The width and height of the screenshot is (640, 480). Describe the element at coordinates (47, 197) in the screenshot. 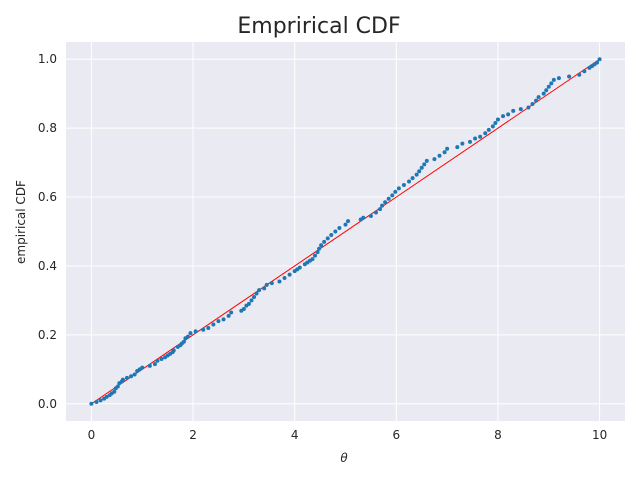

I see `y-tick-label: 0.6` at that location.